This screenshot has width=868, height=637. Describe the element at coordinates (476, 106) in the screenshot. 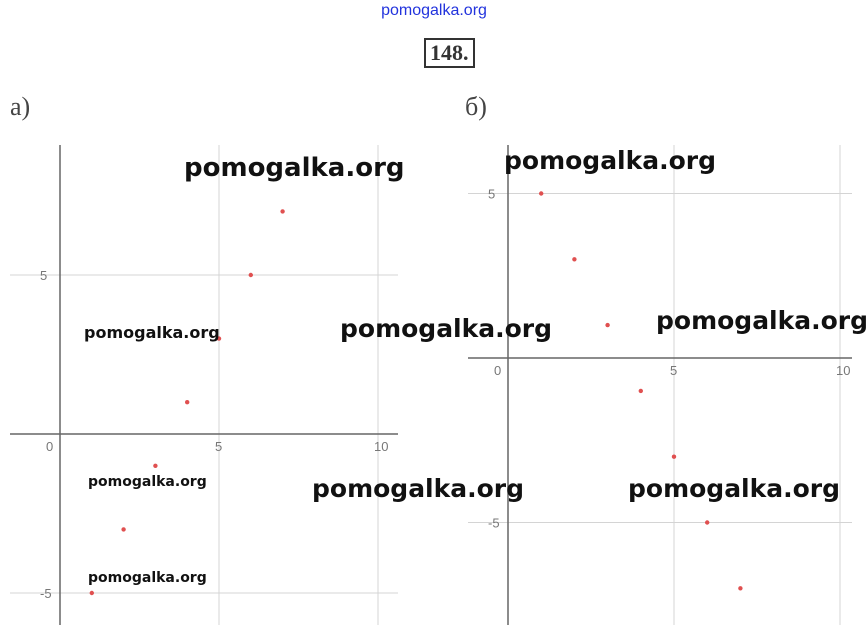

I see `chart-b-label: б)` at that location.